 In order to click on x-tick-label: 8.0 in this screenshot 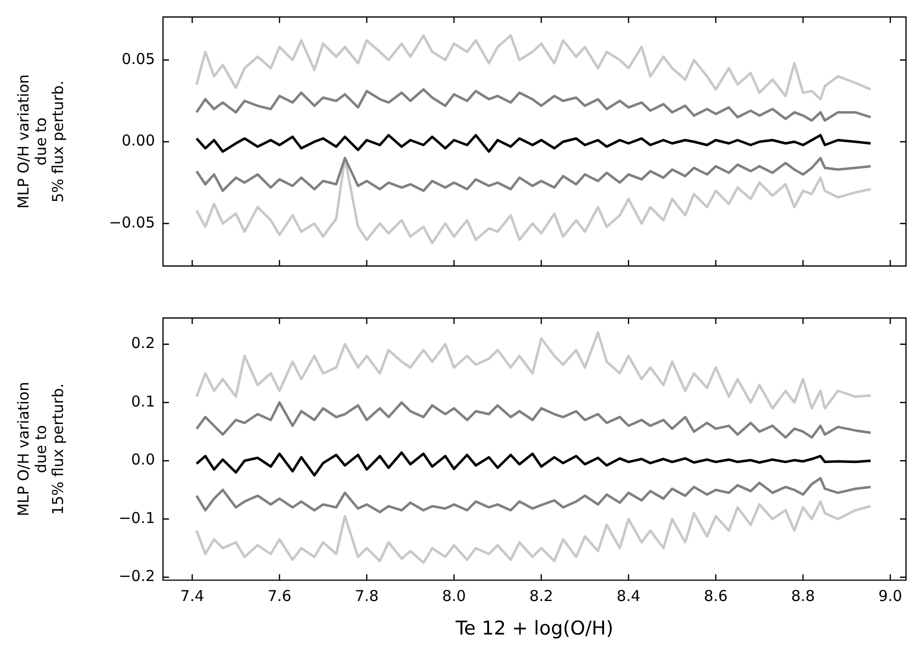, I will do `click(454, 596)`.